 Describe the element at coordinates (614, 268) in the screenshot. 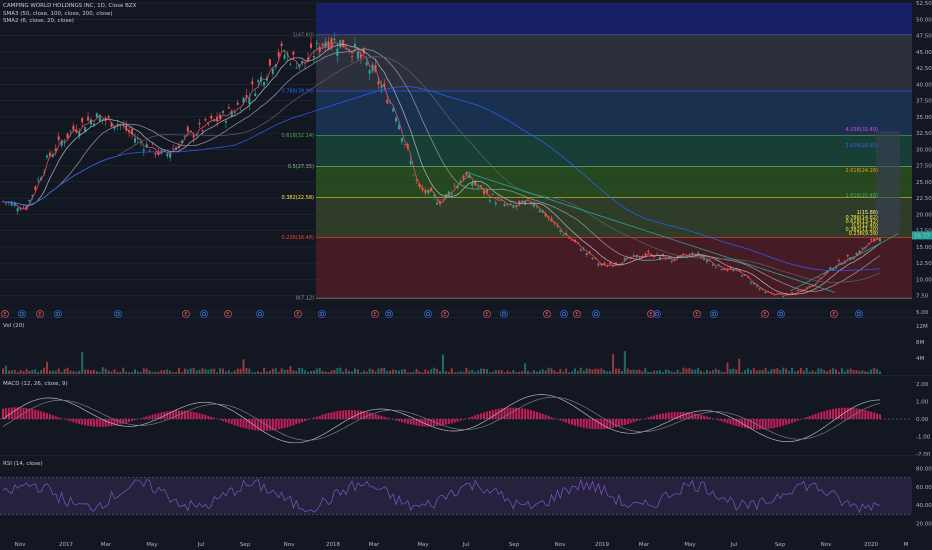

I see `fib-zone` at that location.